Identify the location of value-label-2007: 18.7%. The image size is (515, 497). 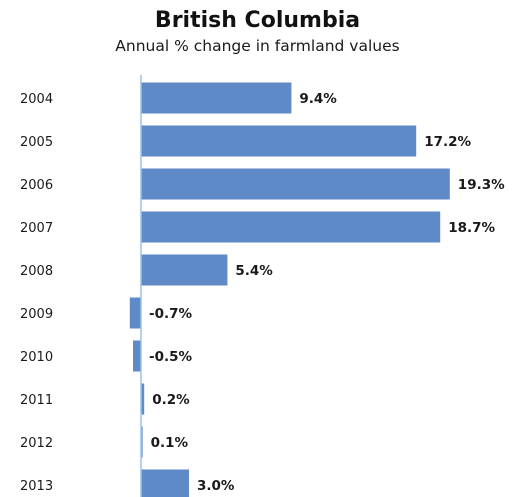
(471, 228).